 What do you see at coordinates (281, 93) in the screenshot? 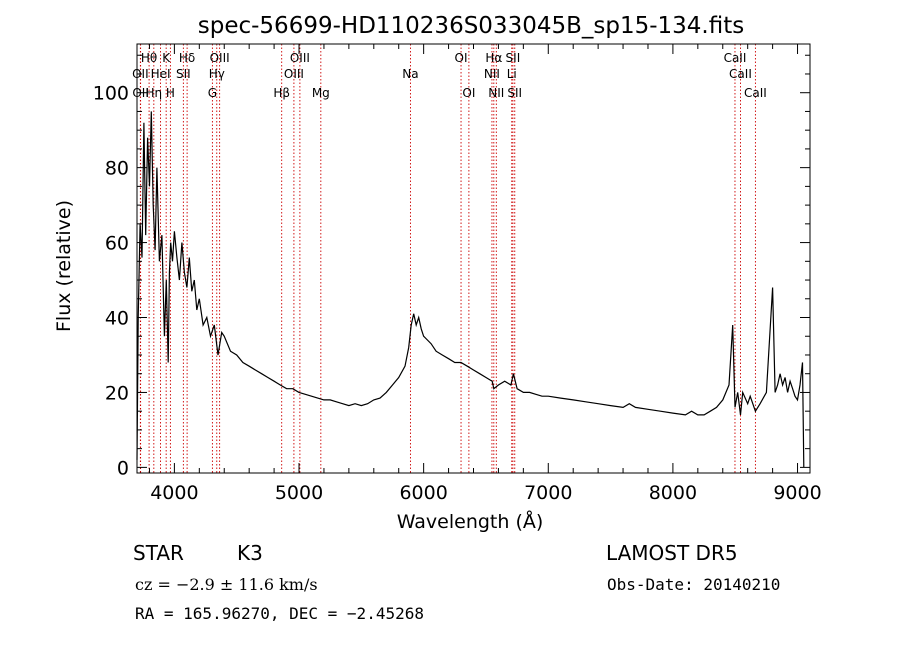
I see `line-marker-label-12: Hβ` at bounding box center [281, 93].